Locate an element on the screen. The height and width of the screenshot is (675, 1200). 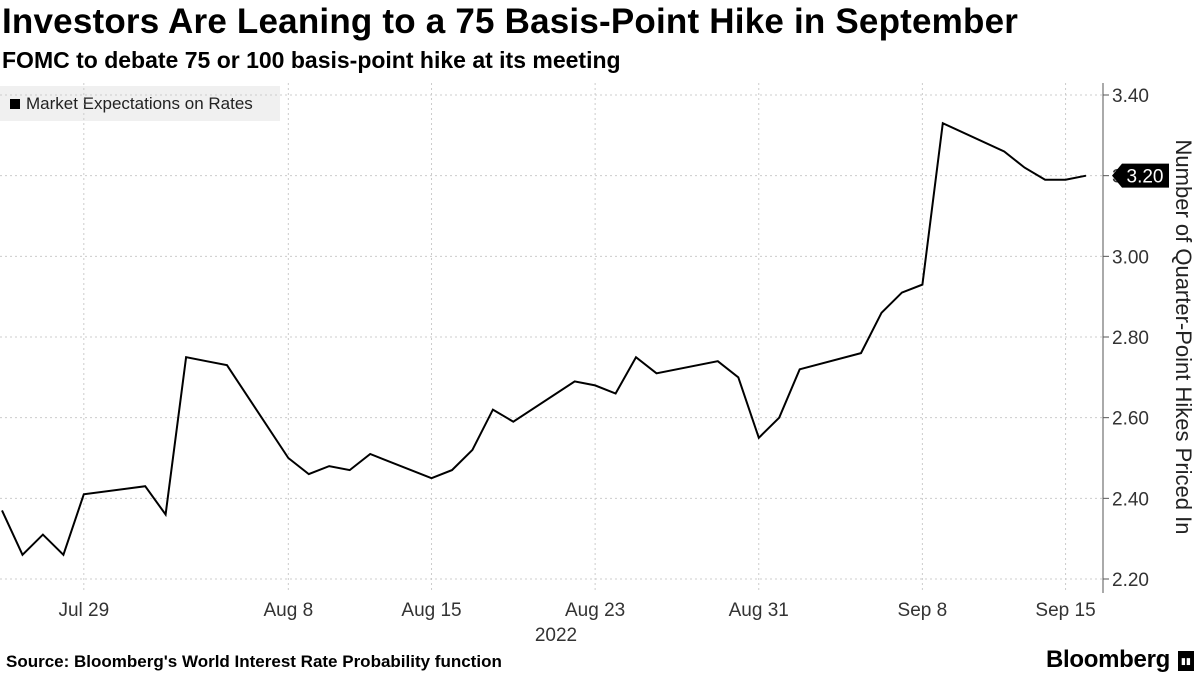
x-tick-label: Aug 8 is located at coordinates (289, 610).